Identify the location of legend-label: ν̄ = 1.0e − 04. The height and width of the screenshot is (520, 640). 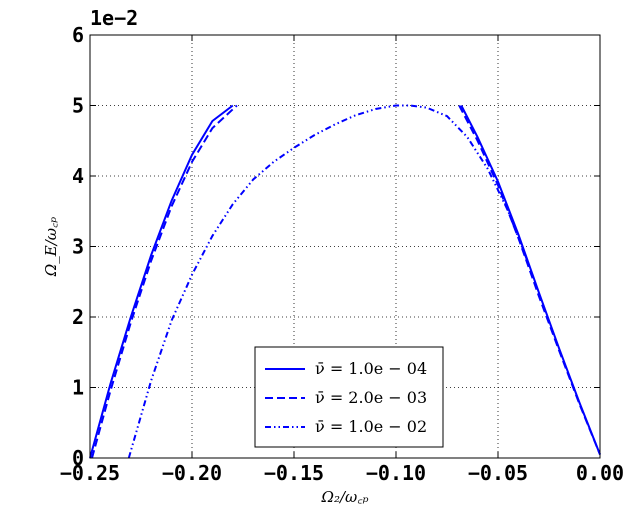
(371, 368).